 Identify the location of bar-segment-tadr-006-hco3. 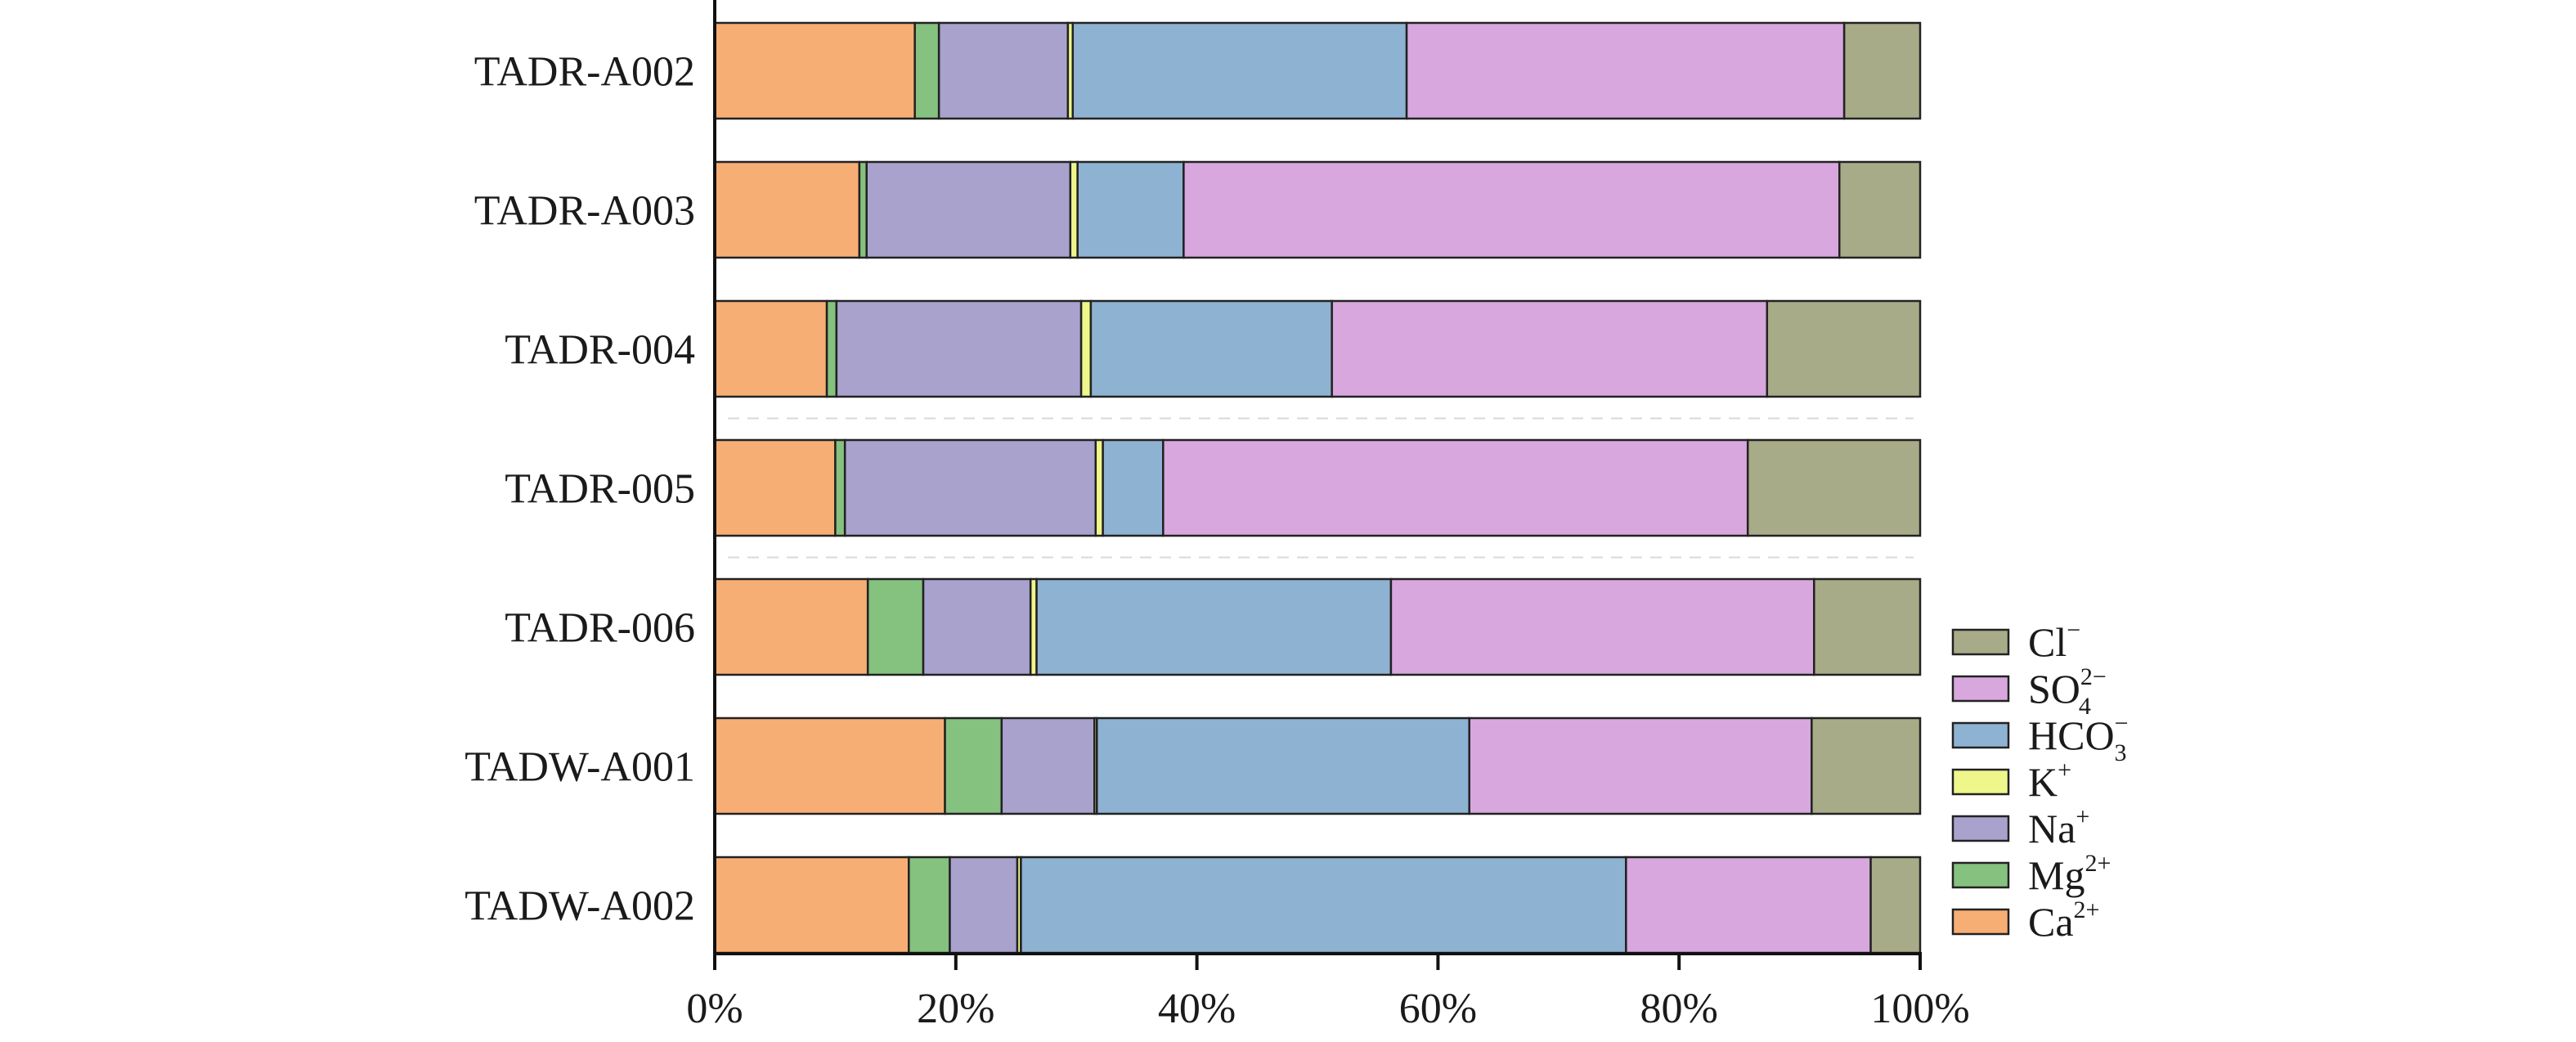
(1214, 626).